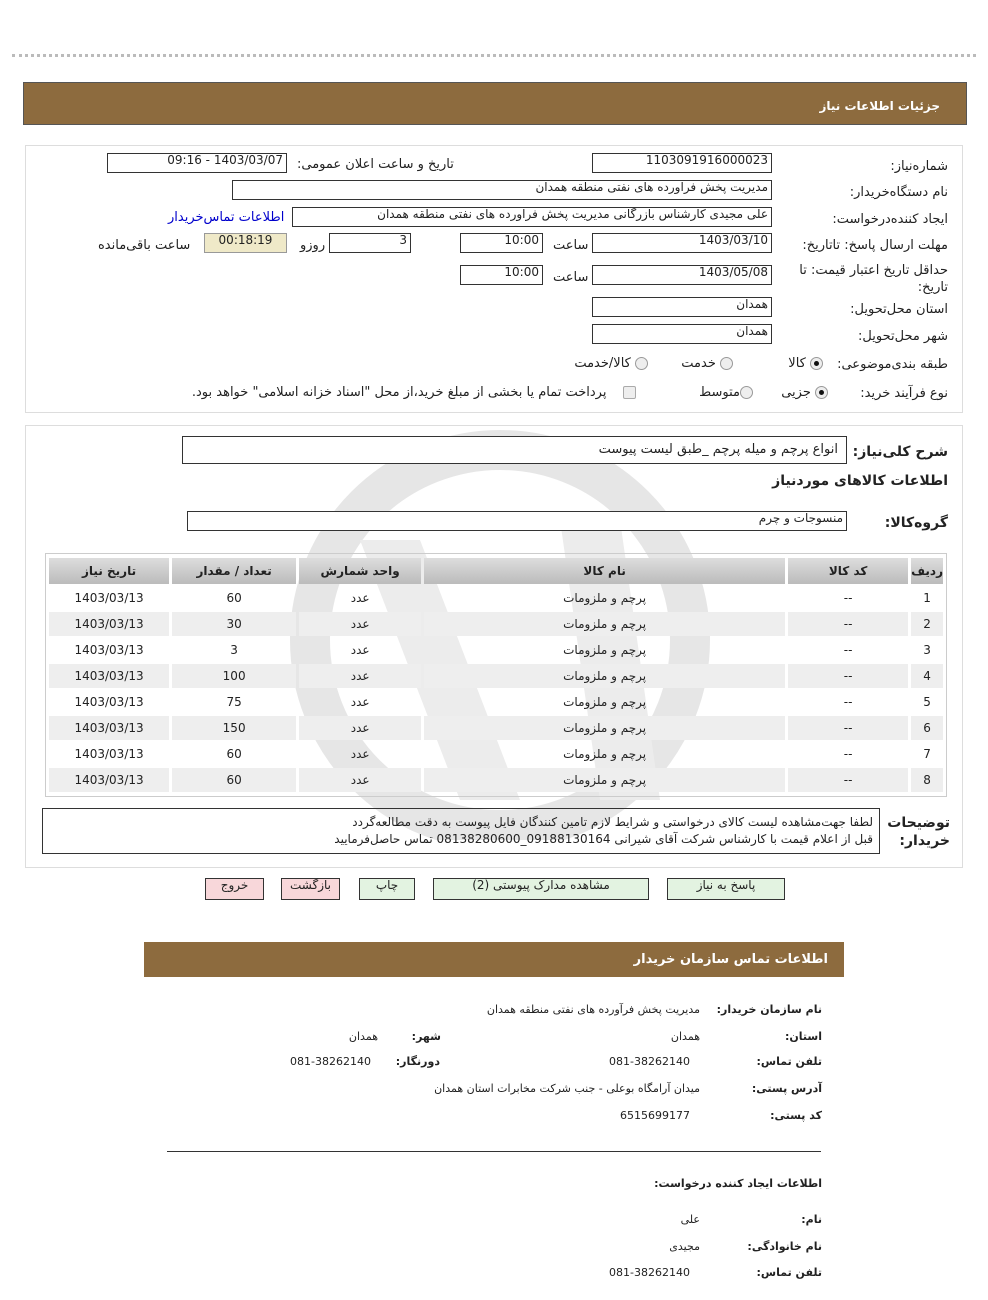  Describe the element at coordinates (769, 1009) in the screenshot. I see `org-label: نام سازمان خریدار:` at that location.